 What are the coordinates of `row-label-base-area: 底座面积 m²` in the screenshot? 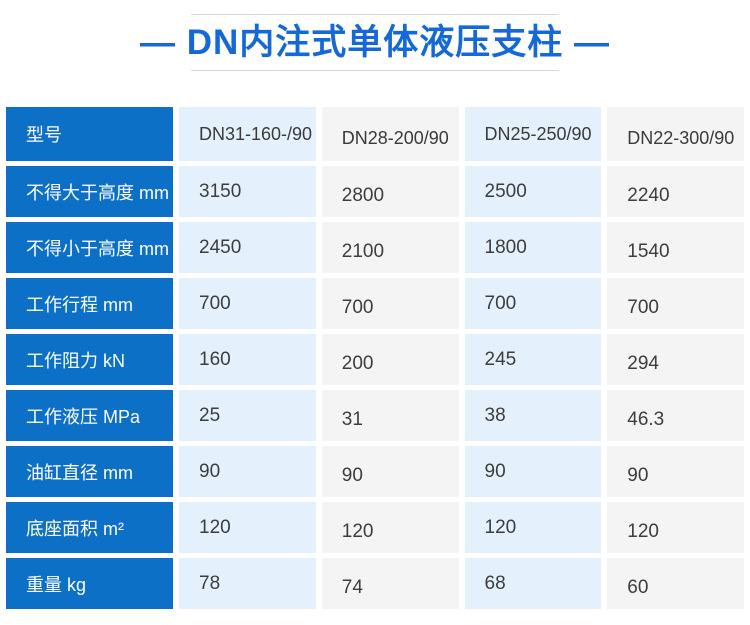 It's located at (89, 527).